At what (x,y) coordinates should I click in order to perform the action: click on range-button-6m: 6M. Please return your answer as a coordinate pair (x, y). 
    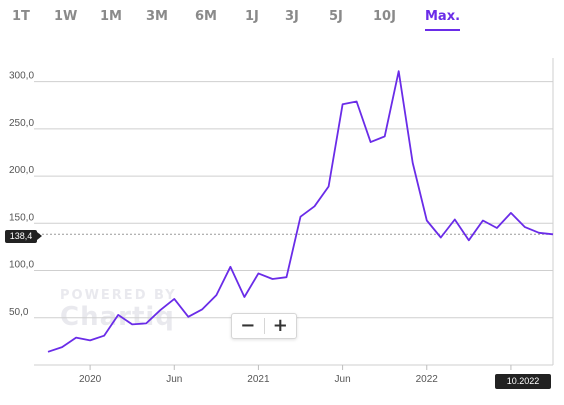
    Looking at the image, I should click on (206, 17).